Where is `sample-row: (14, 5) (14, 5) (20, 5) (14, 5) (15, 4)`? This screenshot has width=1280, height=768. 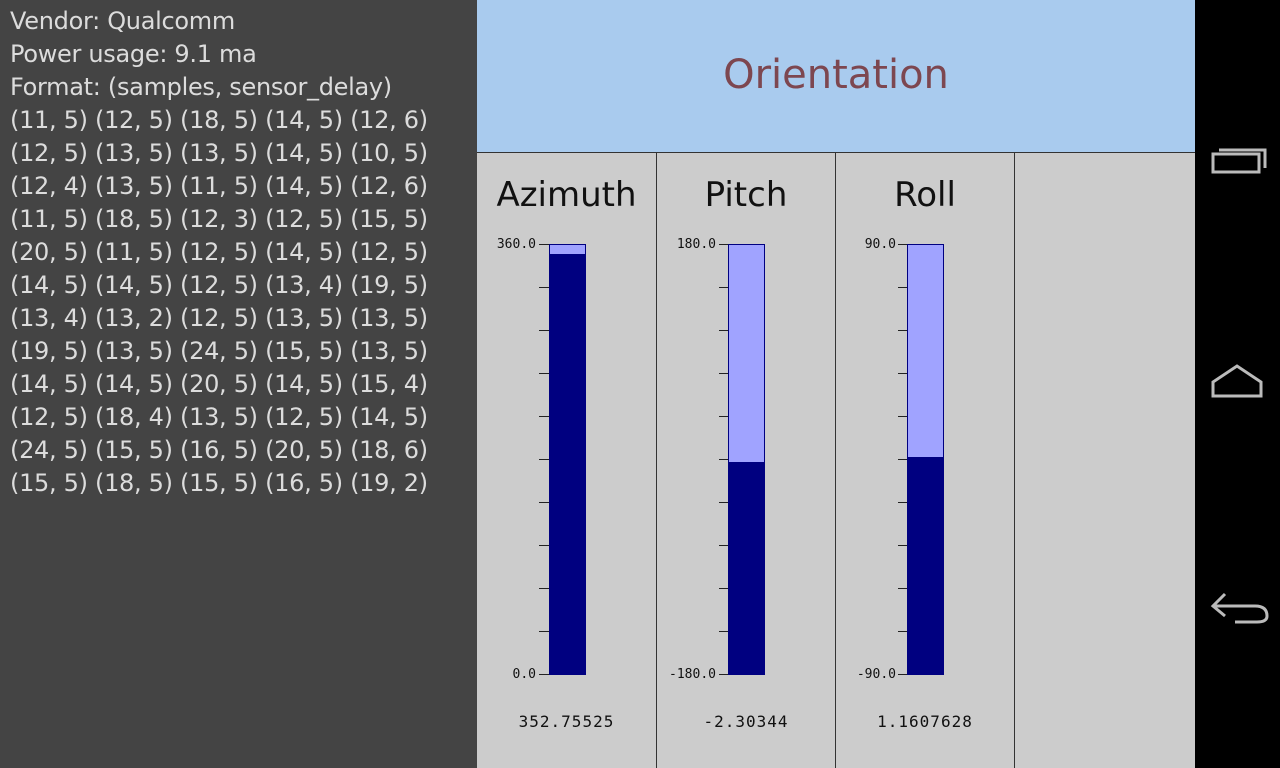
sample-row: (14, 5) (14, 5) (20, 5) (14, 5) (15, 4) is located at coordinates (219, 384).